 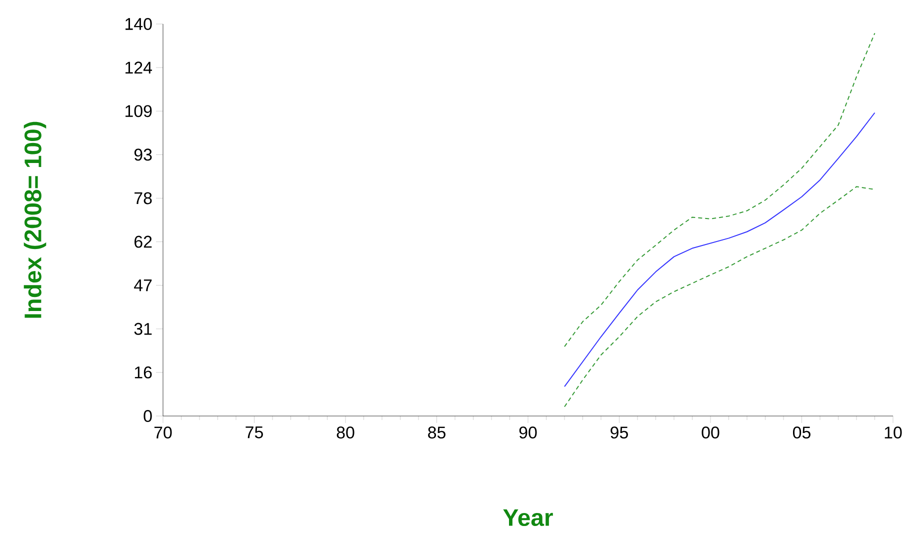 I want to click on y-tick-label: 124, so click(x=139, y=68).